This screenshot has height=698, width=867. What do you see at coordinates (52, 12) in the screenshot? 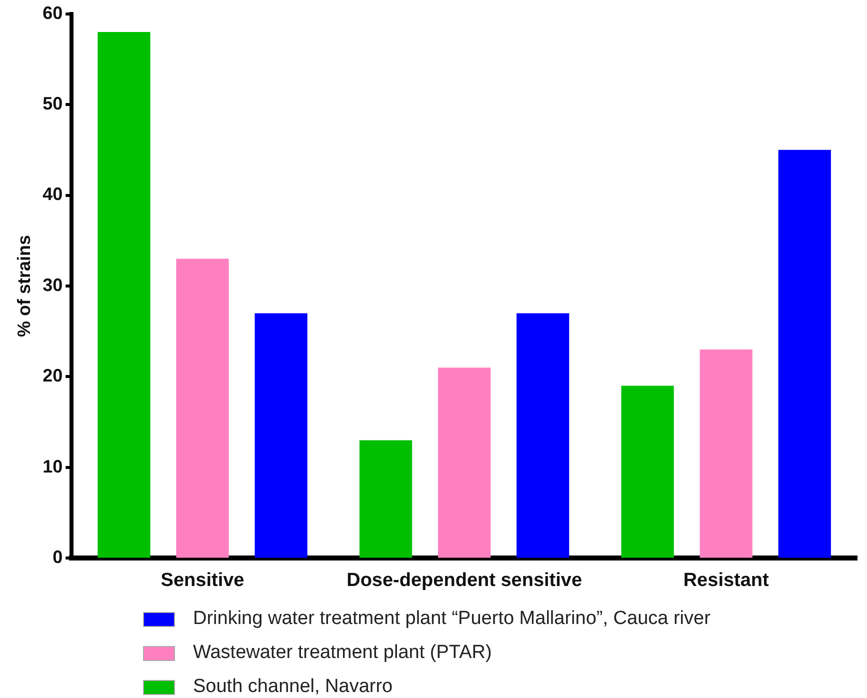
I see `y-tick-label: 60` at bounding box center [52, 12].